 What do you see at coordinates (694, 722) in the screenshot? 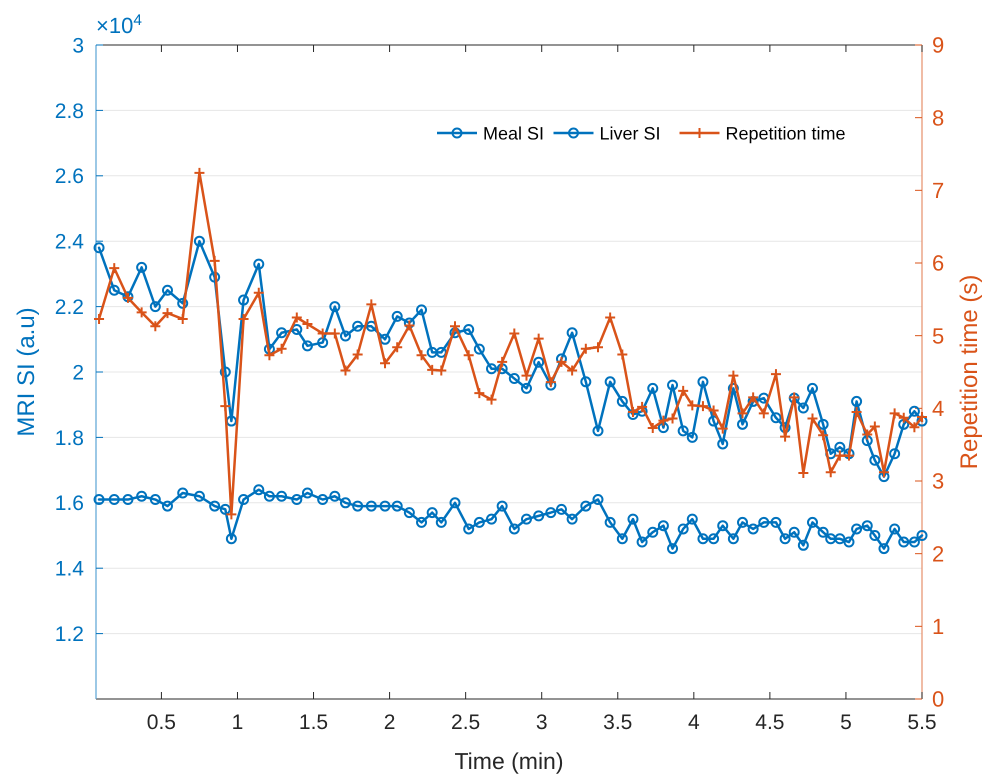
I see `x-tick-label: 4` at bounding box center [694, 722].